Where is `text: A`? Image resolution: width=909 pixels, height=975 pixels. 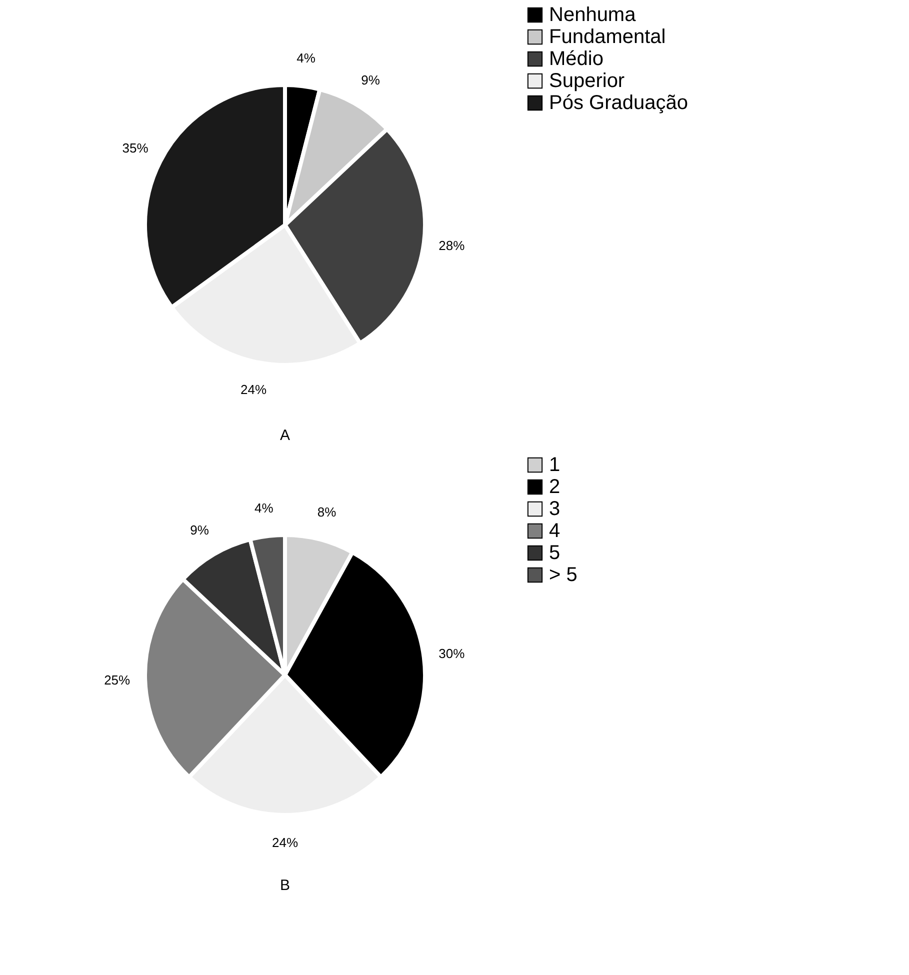
text: A is located at coordinates (285, 435).